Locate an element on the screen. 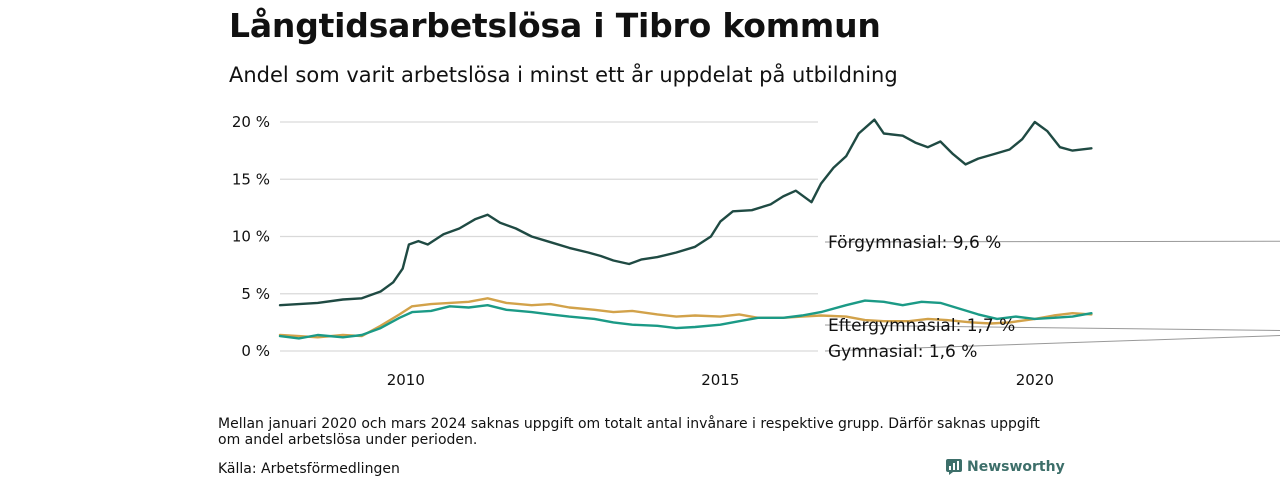 The image size is (1280, 480). y-tick-label: 20 % is located at coordinates (251, 122).